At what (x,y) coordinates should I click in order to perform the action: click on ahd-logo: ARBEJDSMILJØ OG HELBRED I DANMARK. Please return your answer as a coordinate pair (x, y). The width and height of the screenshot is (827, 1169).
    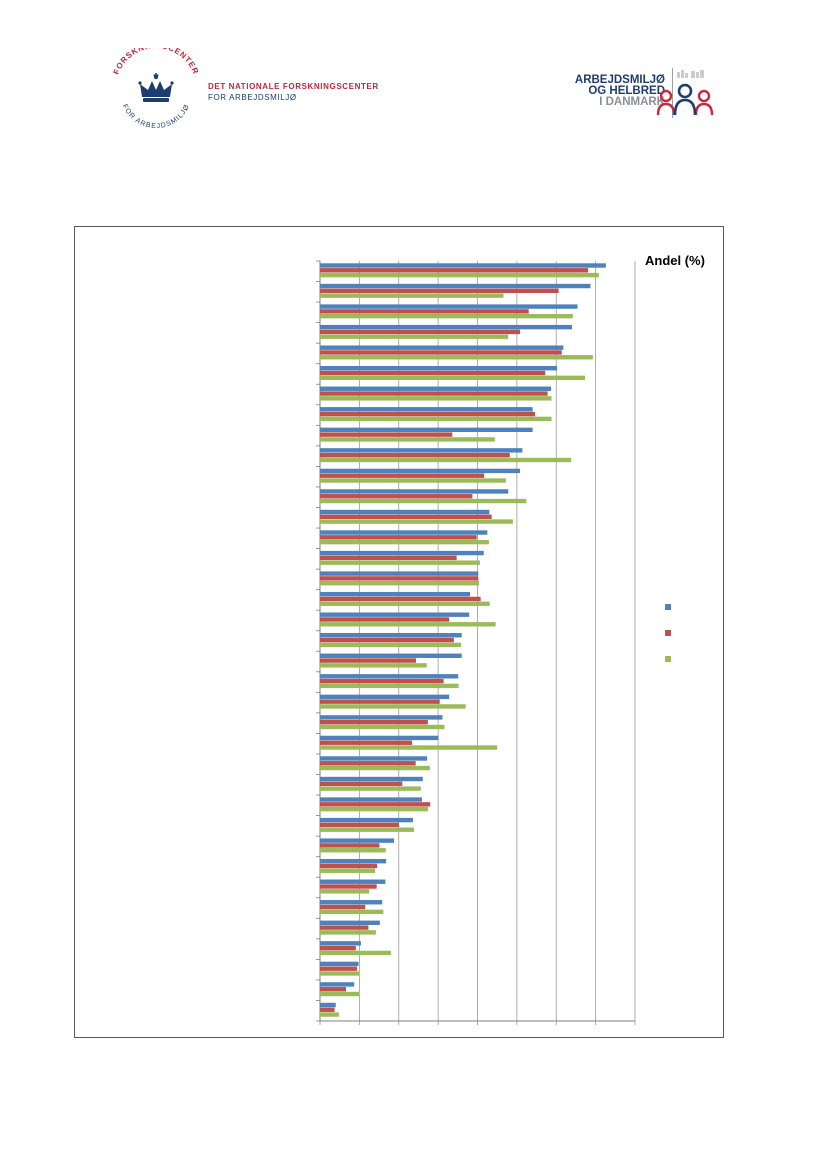
    Looking at the image, I should click on (635, 96).